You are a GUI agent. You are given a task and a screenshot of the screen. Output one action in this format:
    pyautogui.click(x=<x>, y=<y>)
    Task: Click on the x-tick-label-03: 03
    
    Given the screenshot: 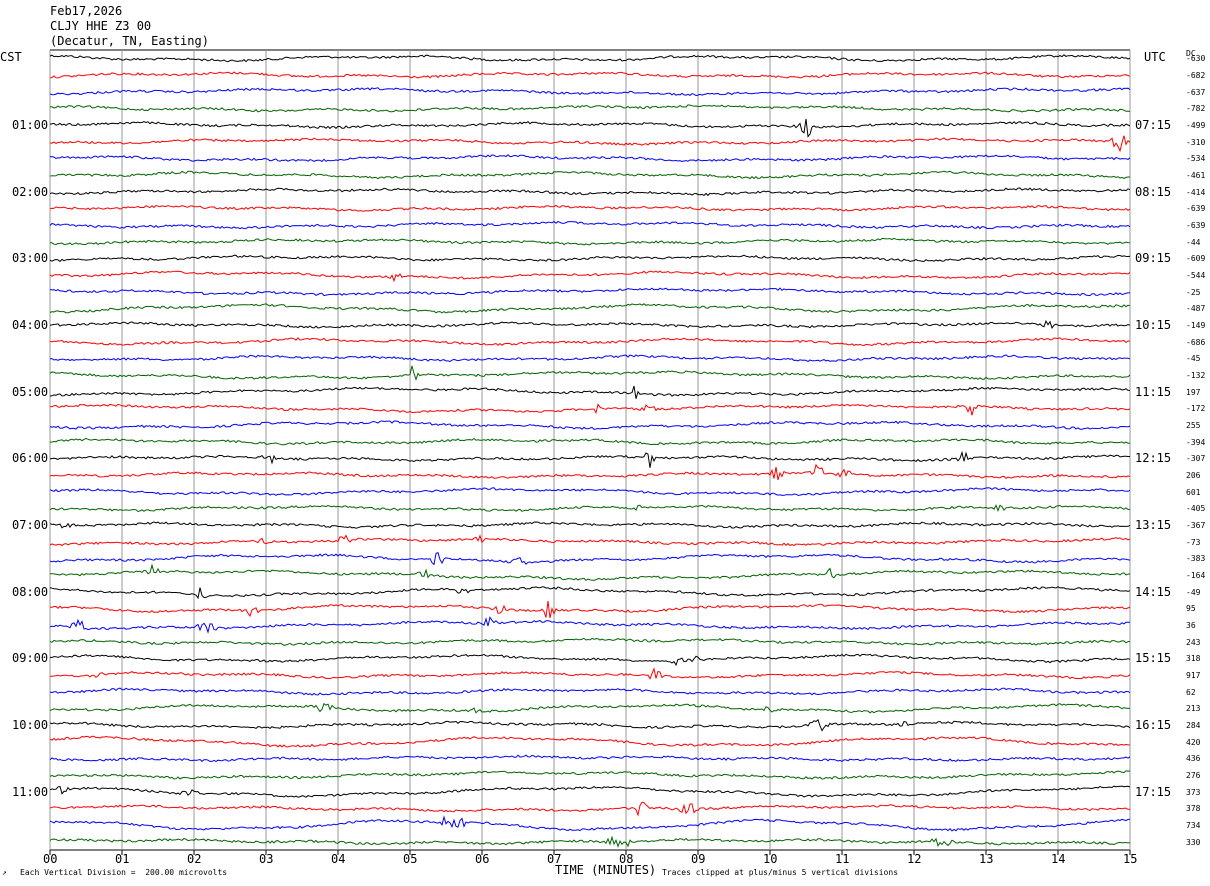 What is the action you would take?
    pyautogui.click(x=266, y=859)
    